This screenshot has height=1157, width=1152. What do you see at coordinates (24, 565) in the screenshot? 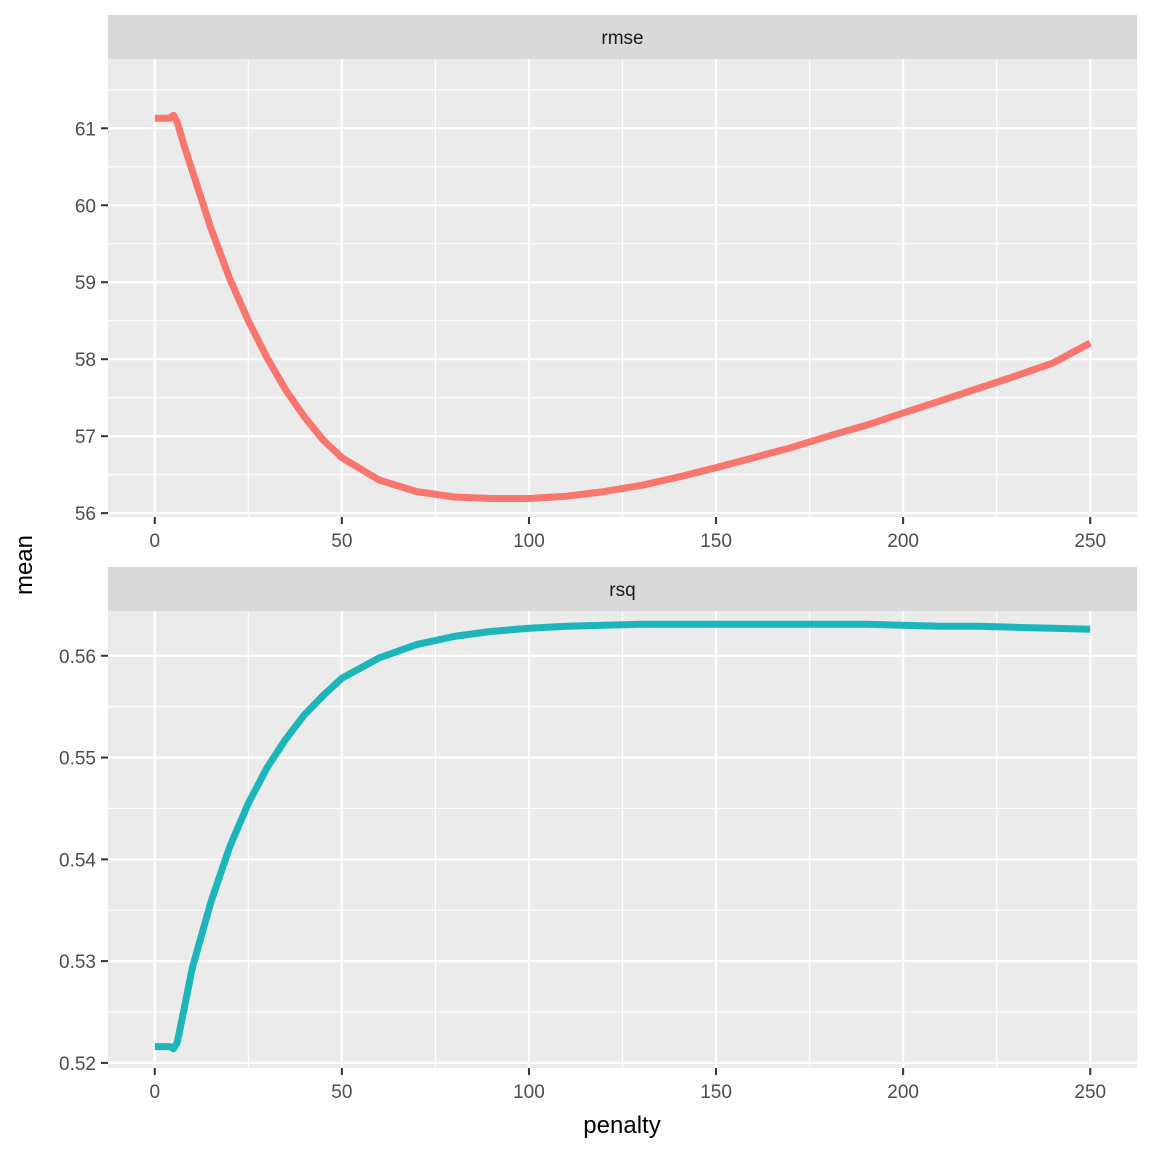
I see `y-axis-label: mean` at bounding box center [24, 565].